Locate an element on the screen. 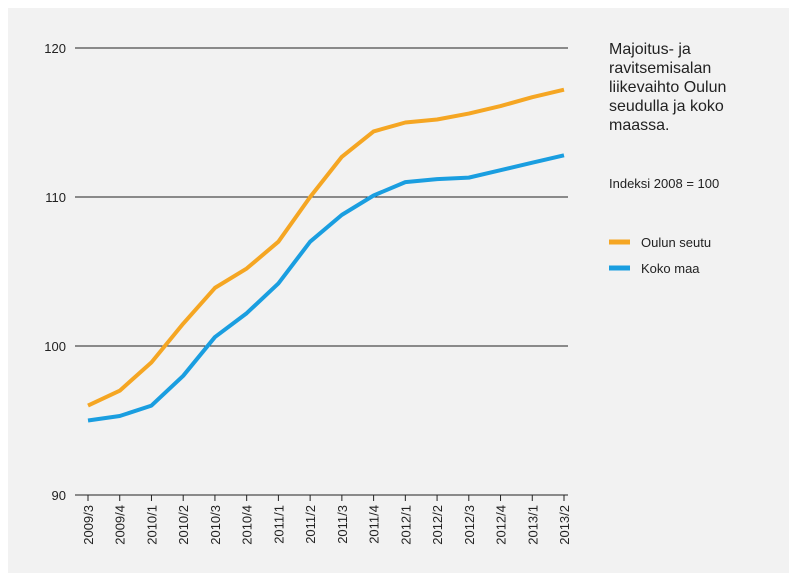 This screenshot has height=573, width=789. x-tick-label: 2009/4 is located at coordinates (120, 525).